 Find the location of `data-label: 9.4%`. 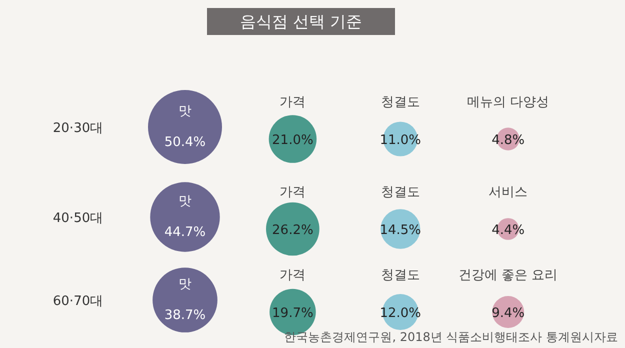

data-label: 9.4% is located at coordinates (508, 313).